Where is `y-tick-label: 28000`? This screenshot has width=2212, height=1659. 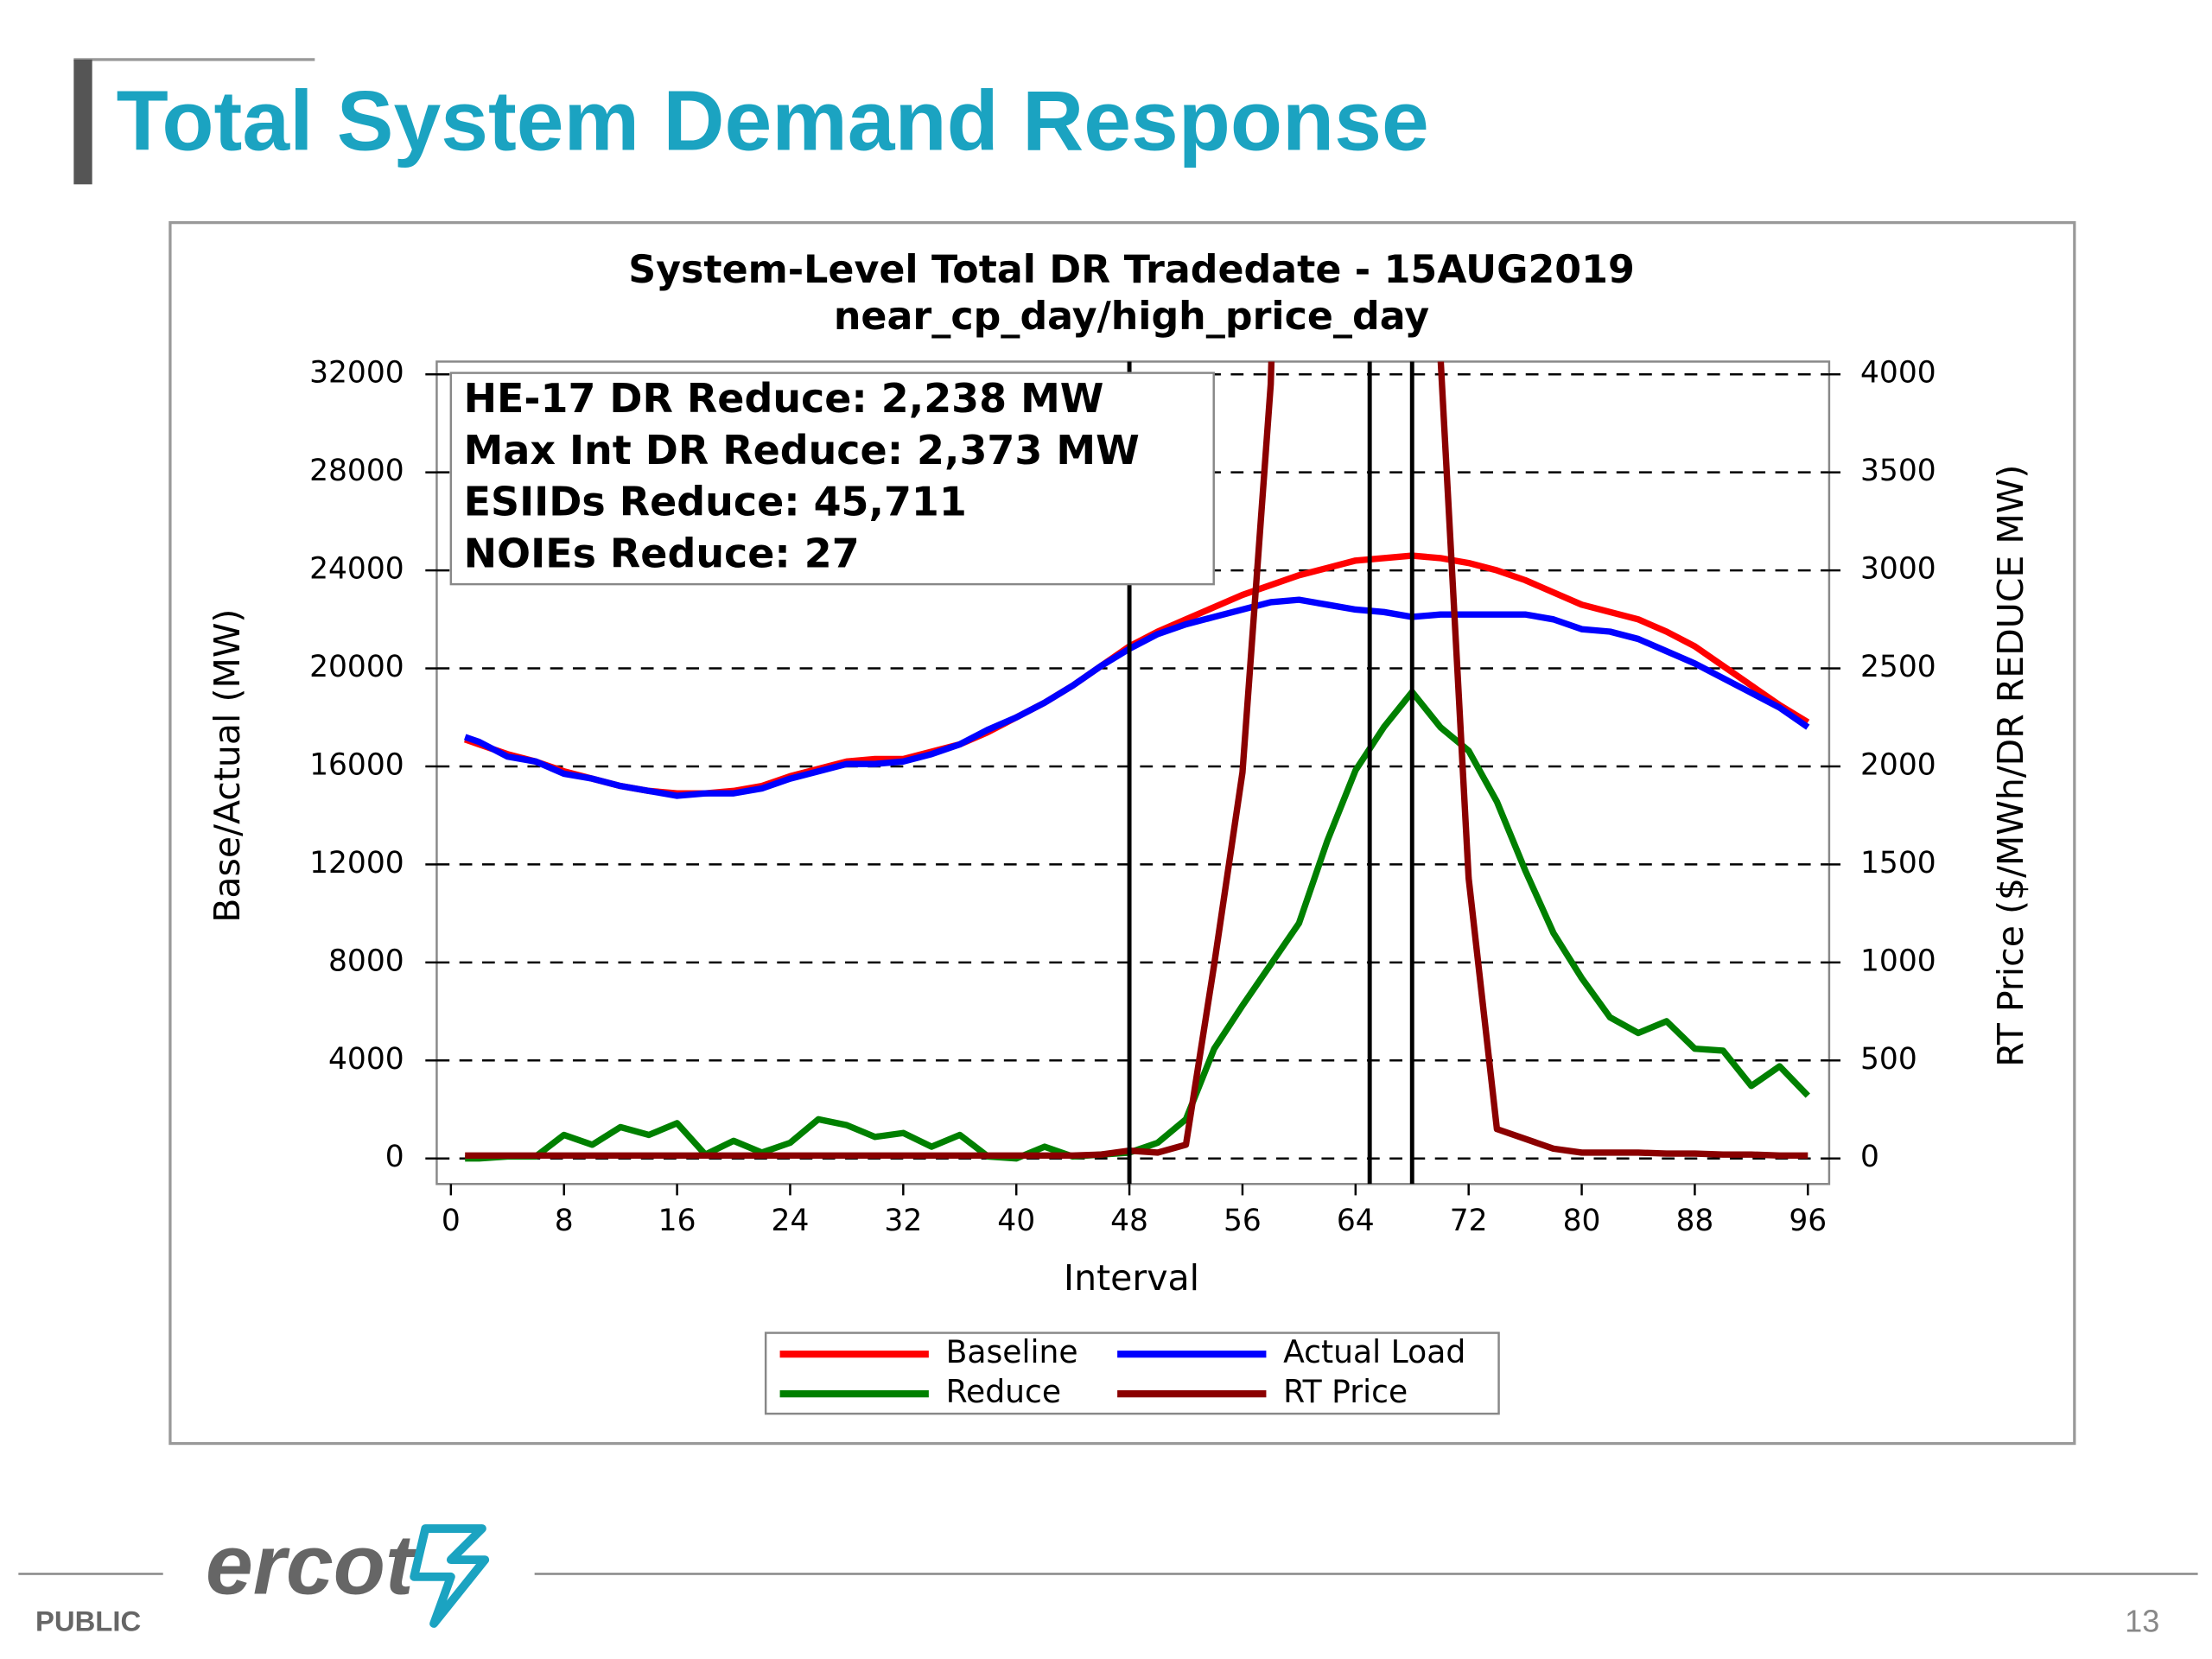 y-tick-label: 28000 is located at coordinates (356, 471).